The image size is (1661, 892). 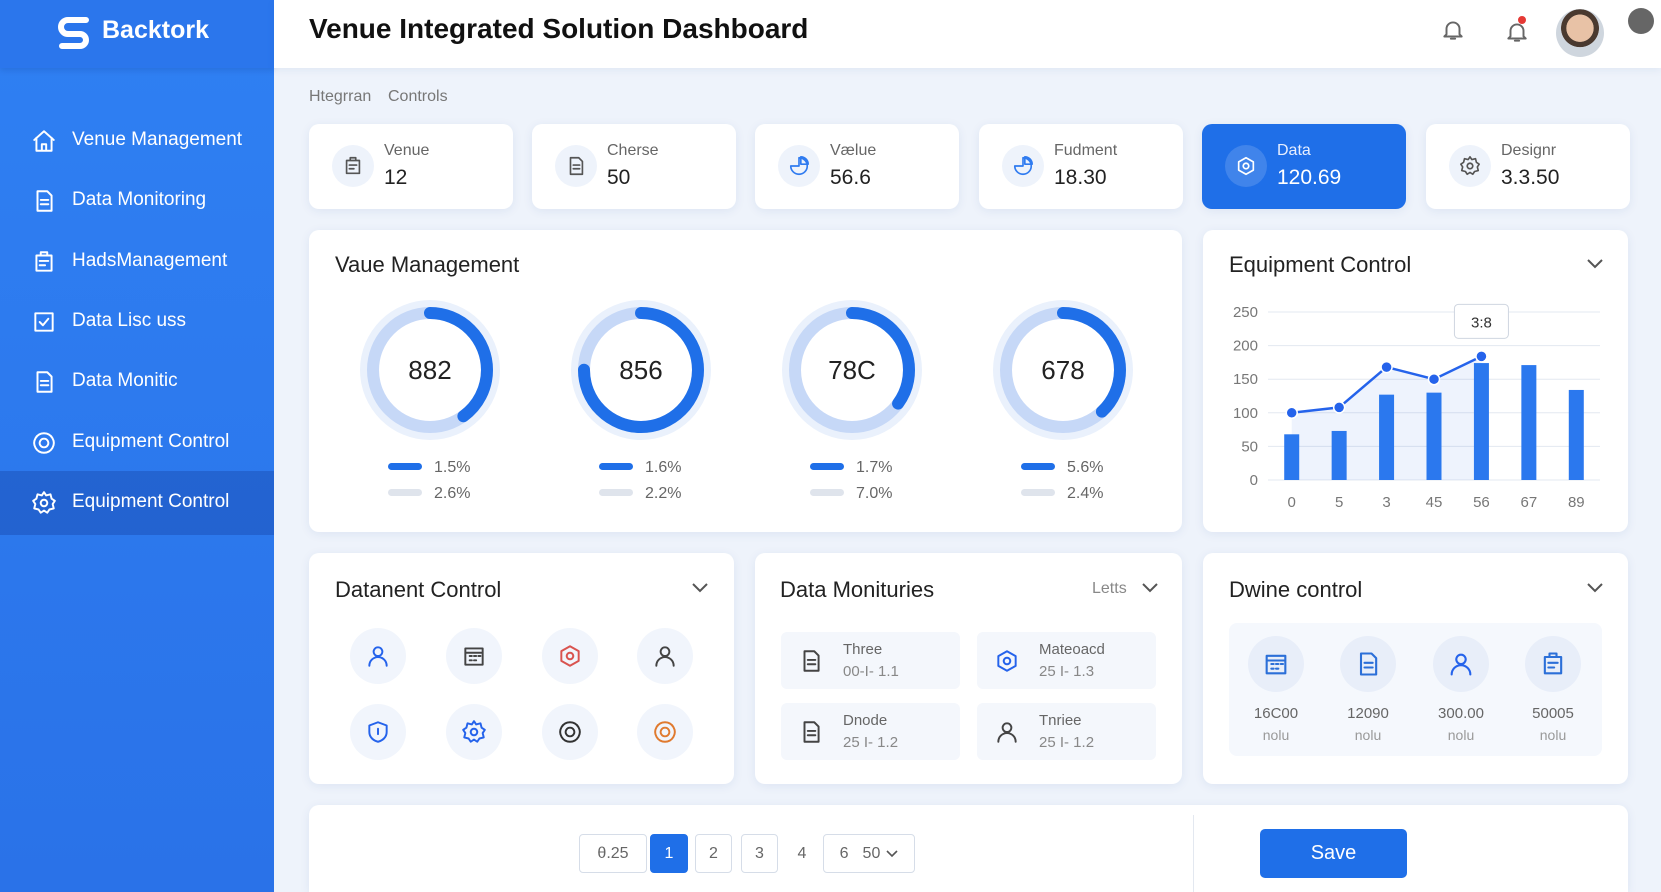 I want to click on page-size-value: 50, so click(x=871, y=853).